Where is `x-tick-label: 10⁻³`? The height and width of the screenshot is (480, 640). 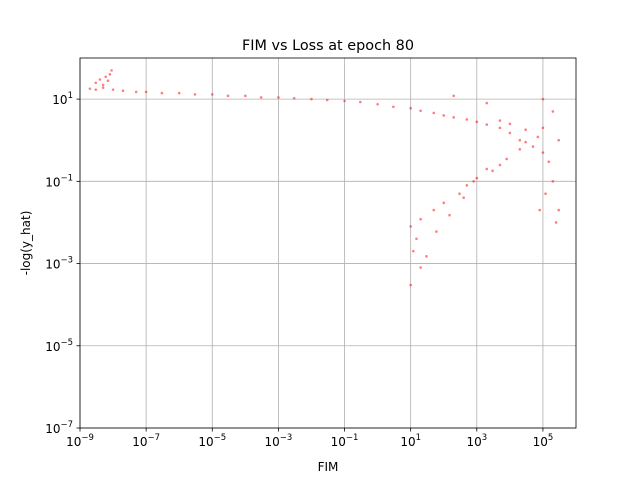 x-tick-label: 10⁻³ is located at coordinates (278, 441).